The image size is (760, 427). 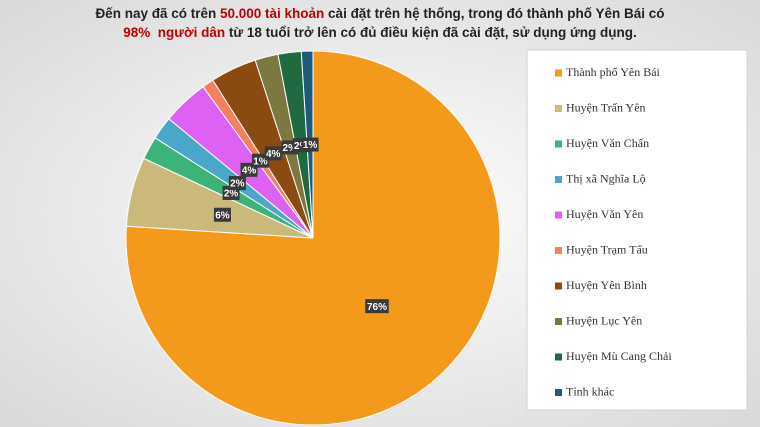 I want to click on title-part: 50.000 tài khoản, so click(x=272, y=13).